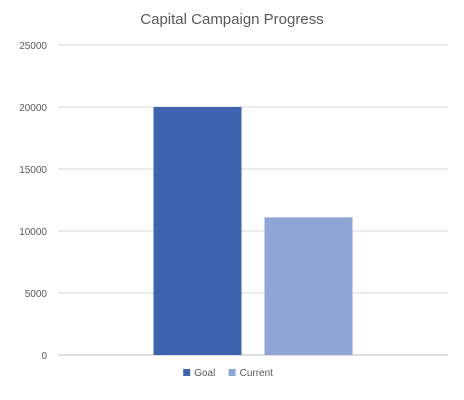 This screenshot has height=400, width=464. Describe the element at coordinates (257, 373) in the screenshot. I see `legend-label-current: Current` at that location.